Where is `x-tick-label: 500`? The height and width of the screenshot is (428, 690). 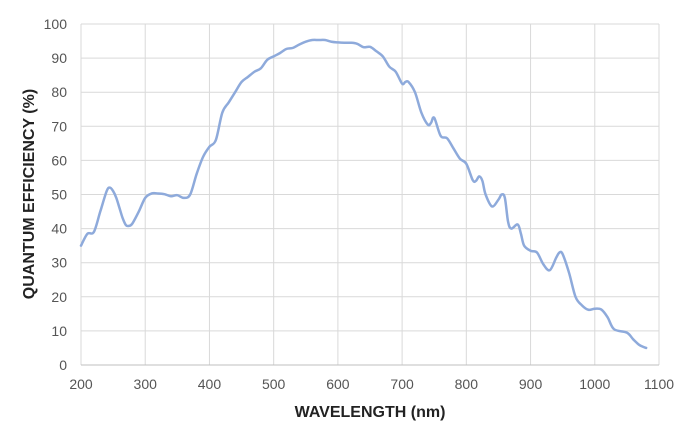 x-tick-label: 500 is located at coordinates (274, 384).